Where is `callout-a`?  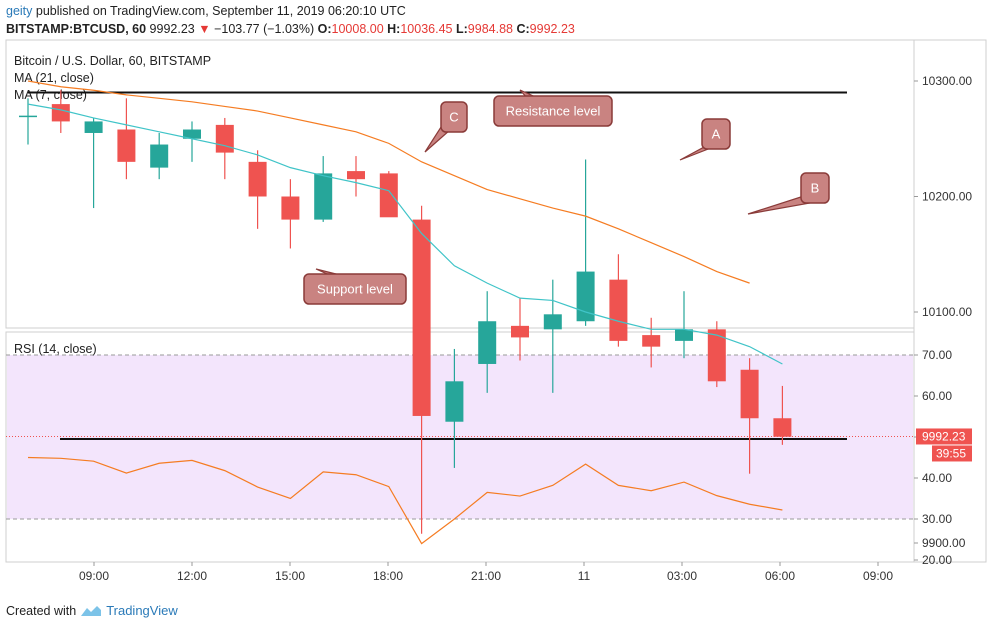
callout-a is located at coordinates (716, 134).